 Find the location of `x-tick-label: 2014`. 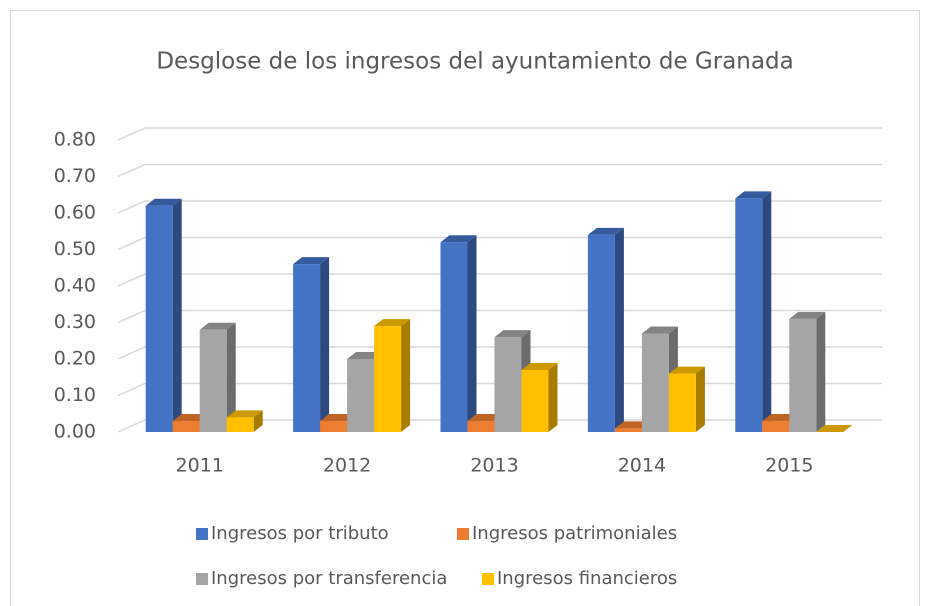

x-tick-label: 2014 is located at coordinates (642, 466).